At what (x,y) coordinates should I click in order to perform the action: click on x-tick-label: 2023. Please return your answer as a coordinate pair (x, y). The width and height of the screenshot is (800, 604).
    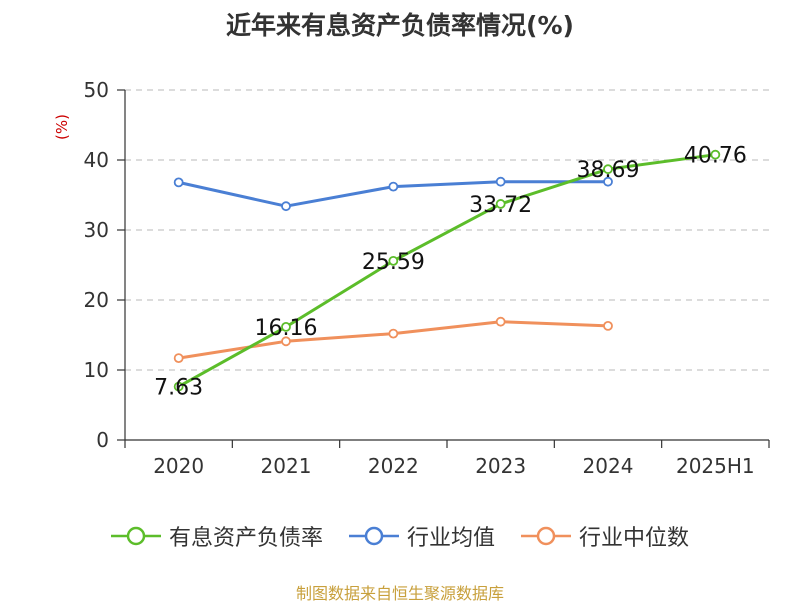
    Looking at the image, I should click on (500, 466).